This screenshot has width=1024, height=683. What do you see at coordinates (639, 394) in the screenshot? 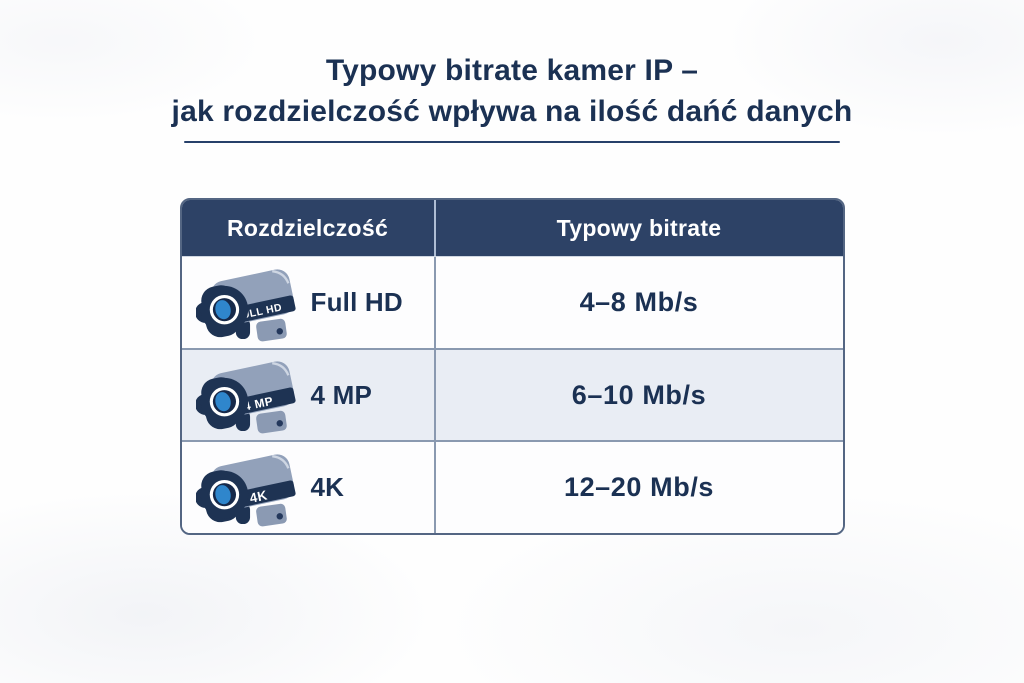
I see `bitrate-value: 6–10 Mb/s` at bounding box center [639, 394].